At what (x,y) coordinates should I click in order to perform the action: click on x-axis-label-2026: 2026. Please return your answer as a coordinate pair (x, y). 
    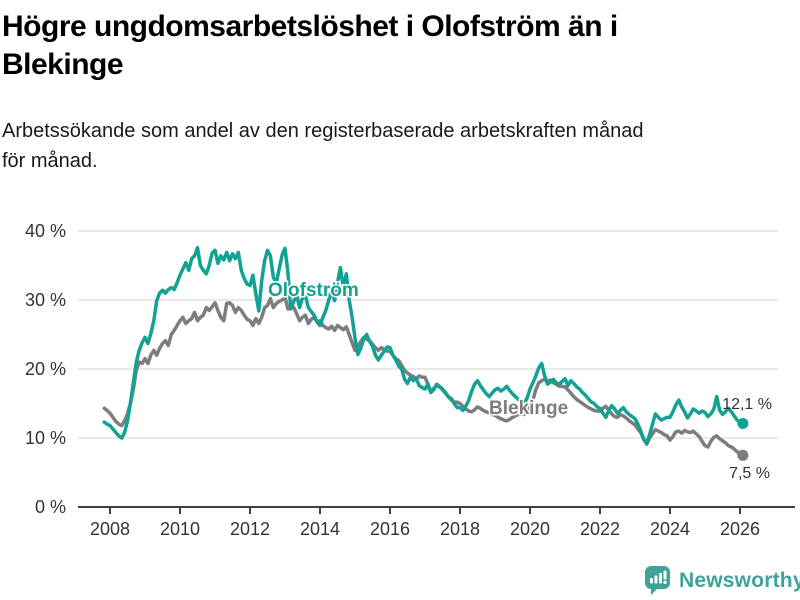
    Looking at the image, I should click on (740, 529).